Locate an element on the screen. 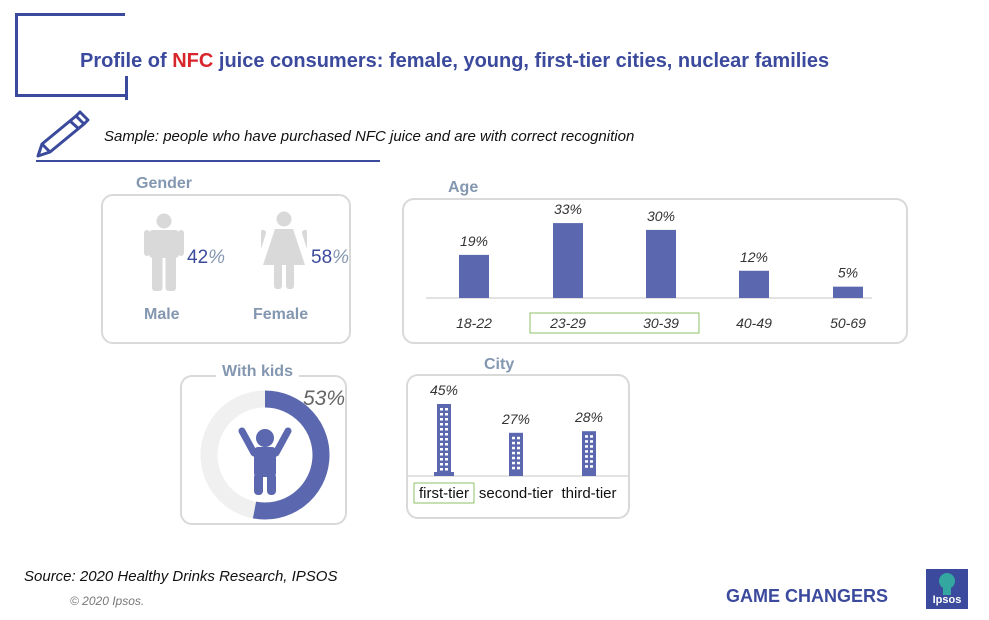  sample-underline is located at coordinates (208, 161).